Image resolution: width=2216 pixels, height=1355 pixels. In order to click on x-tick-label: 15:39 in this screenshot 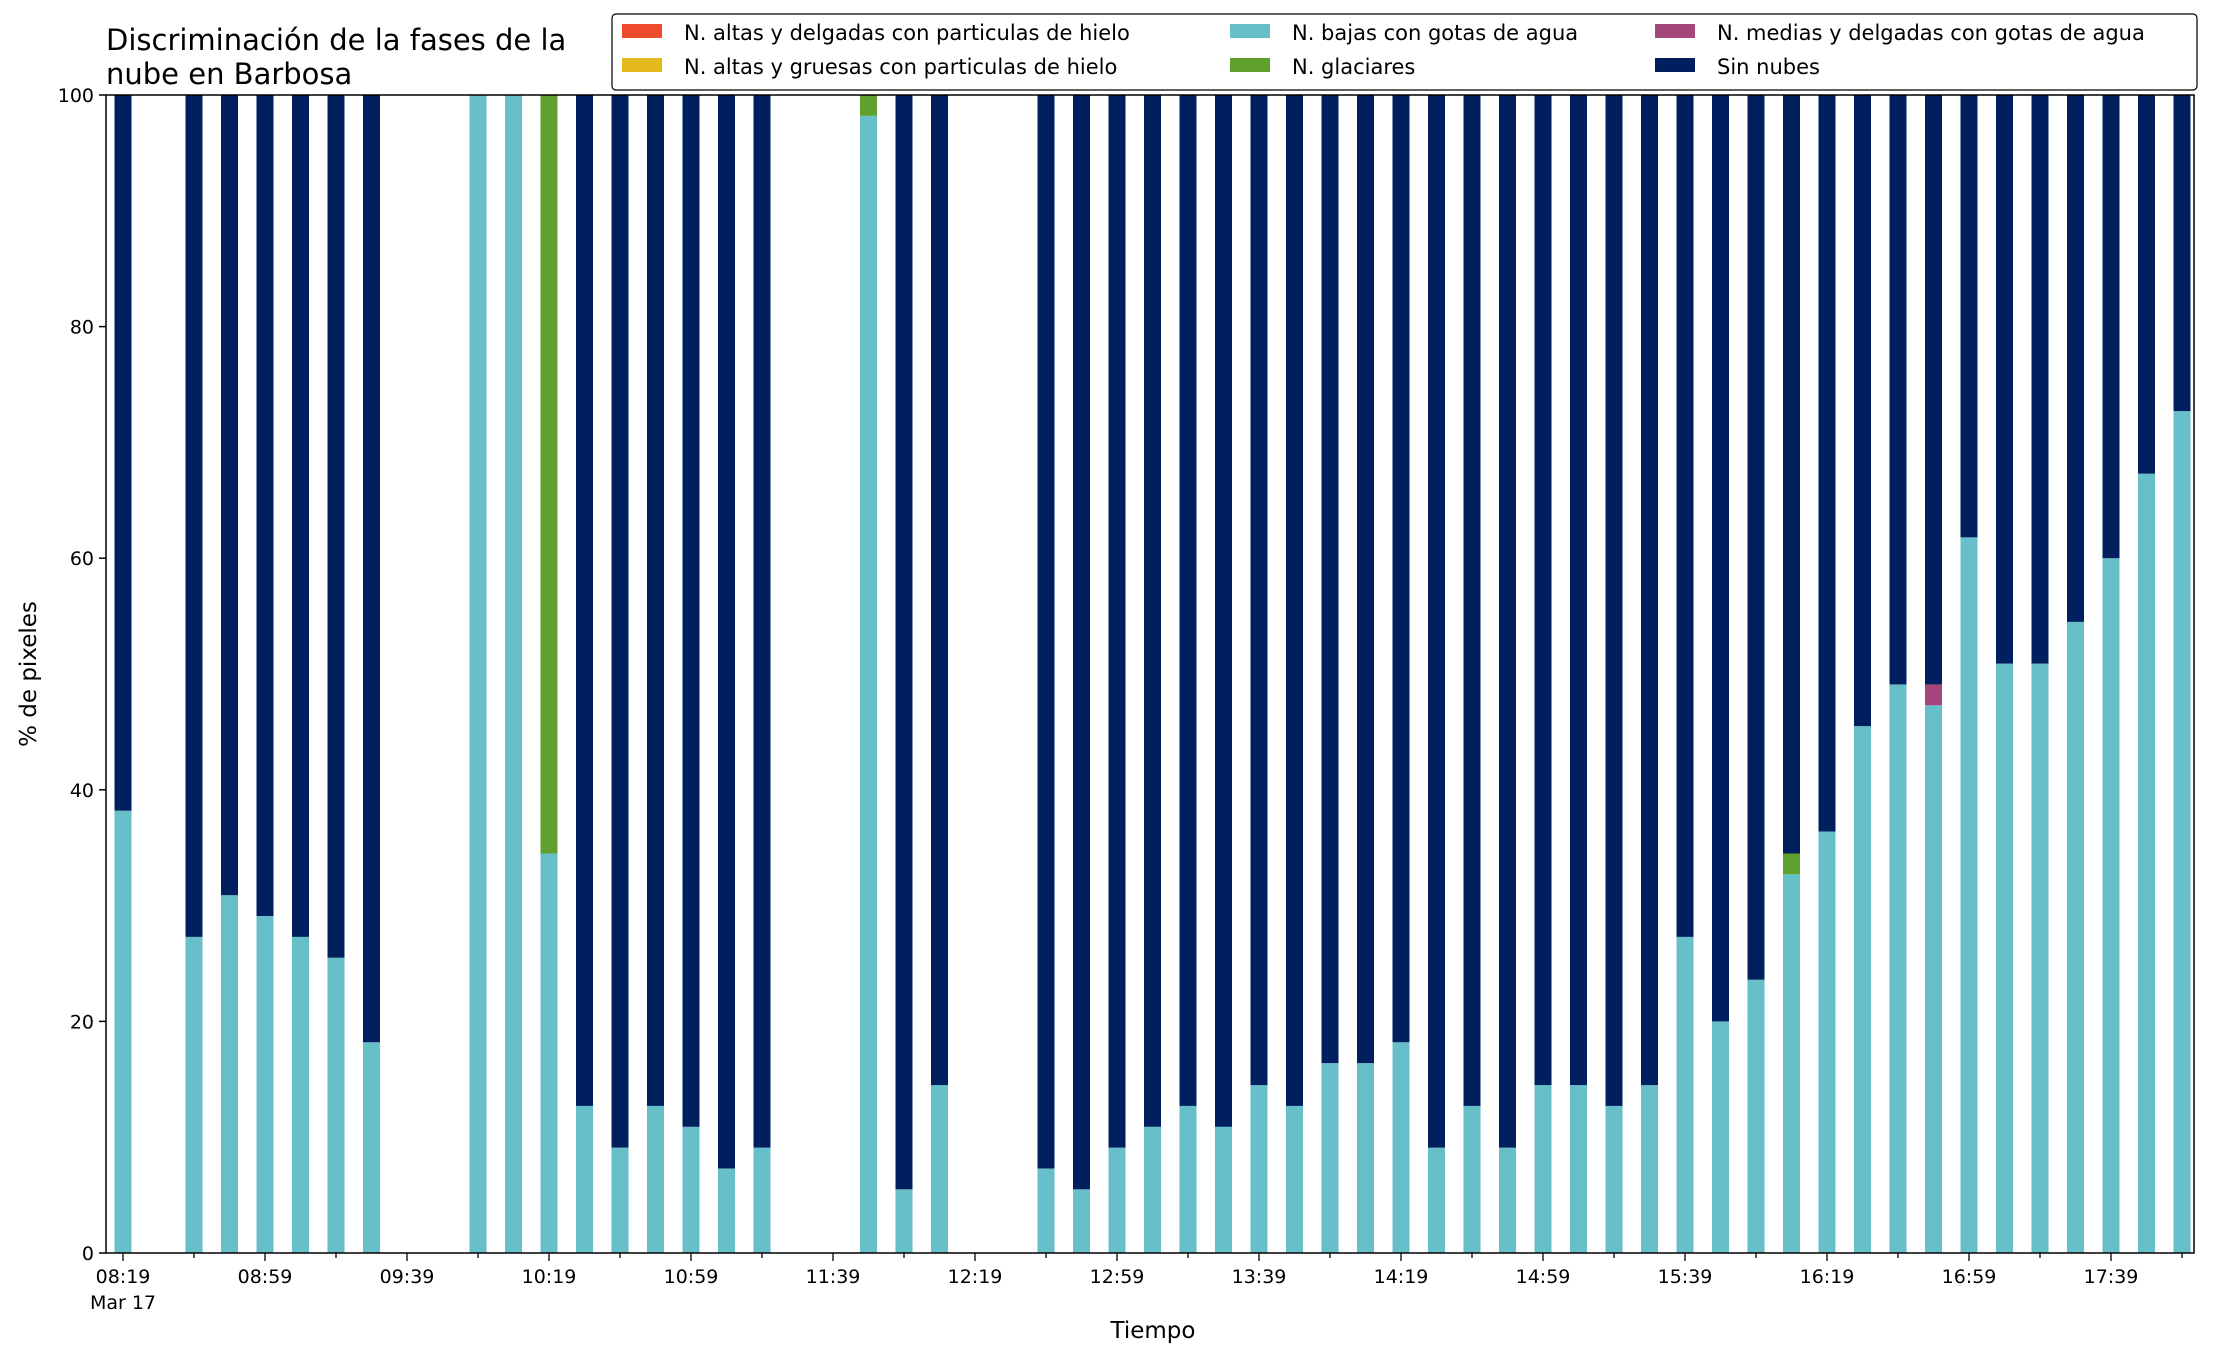, I will do `click(1685, 1277)`.